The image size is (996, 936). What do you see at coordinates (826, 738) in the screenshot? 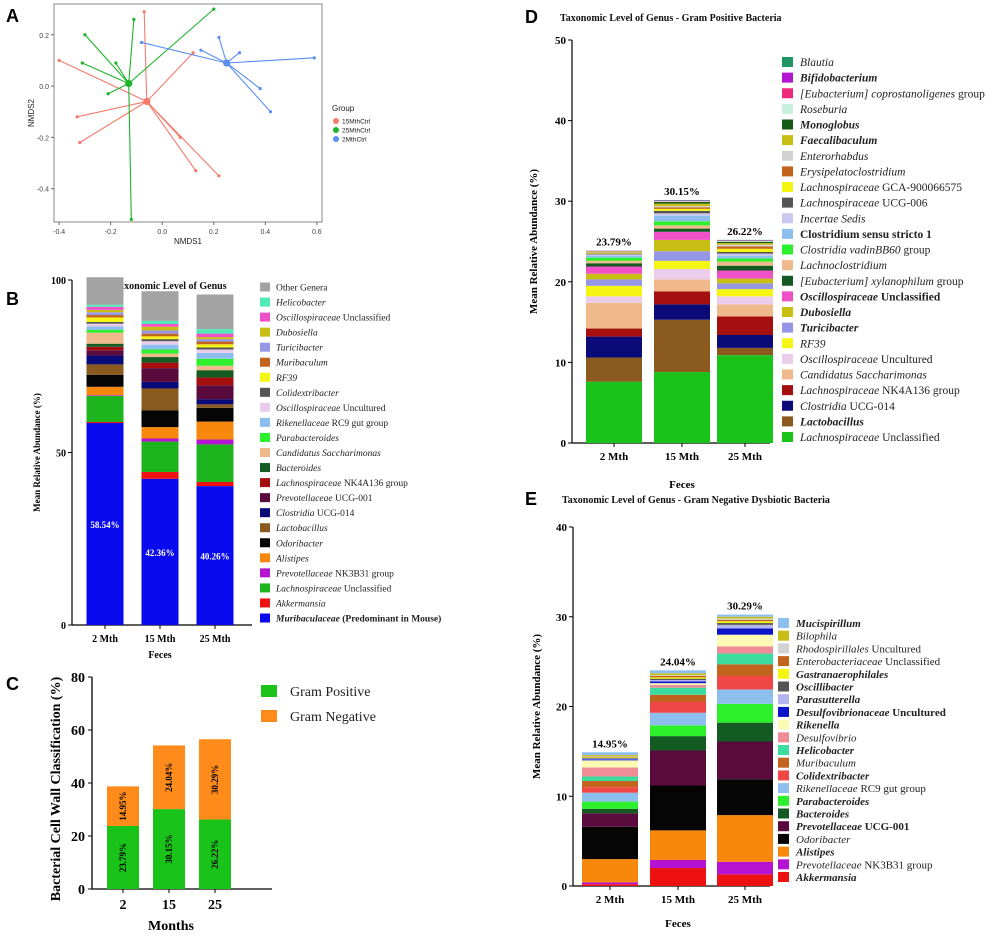
I see `legend-label: Desulfovibrio` at bounding box center [826, 738].